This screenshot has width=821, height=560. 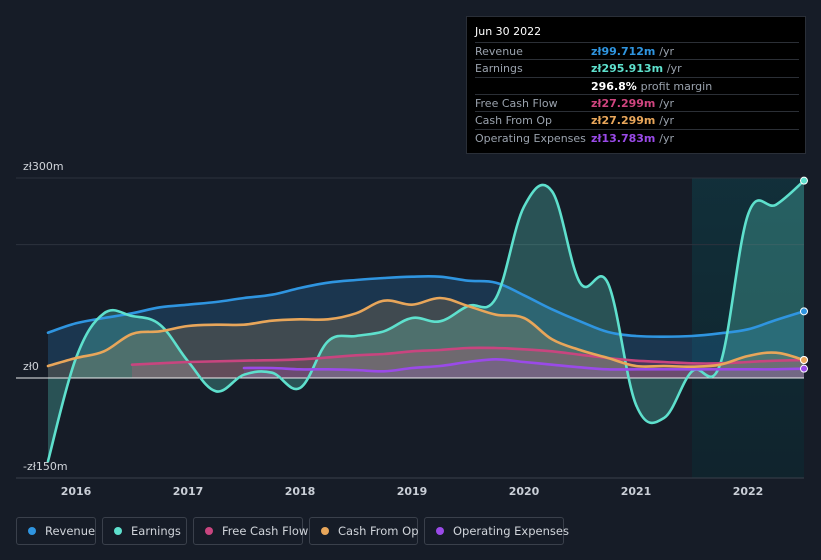 What do you see at coordinates (31, 366) in the screenshot?
I see `y-label-zero: zł0` at bounding box center [31, 366].